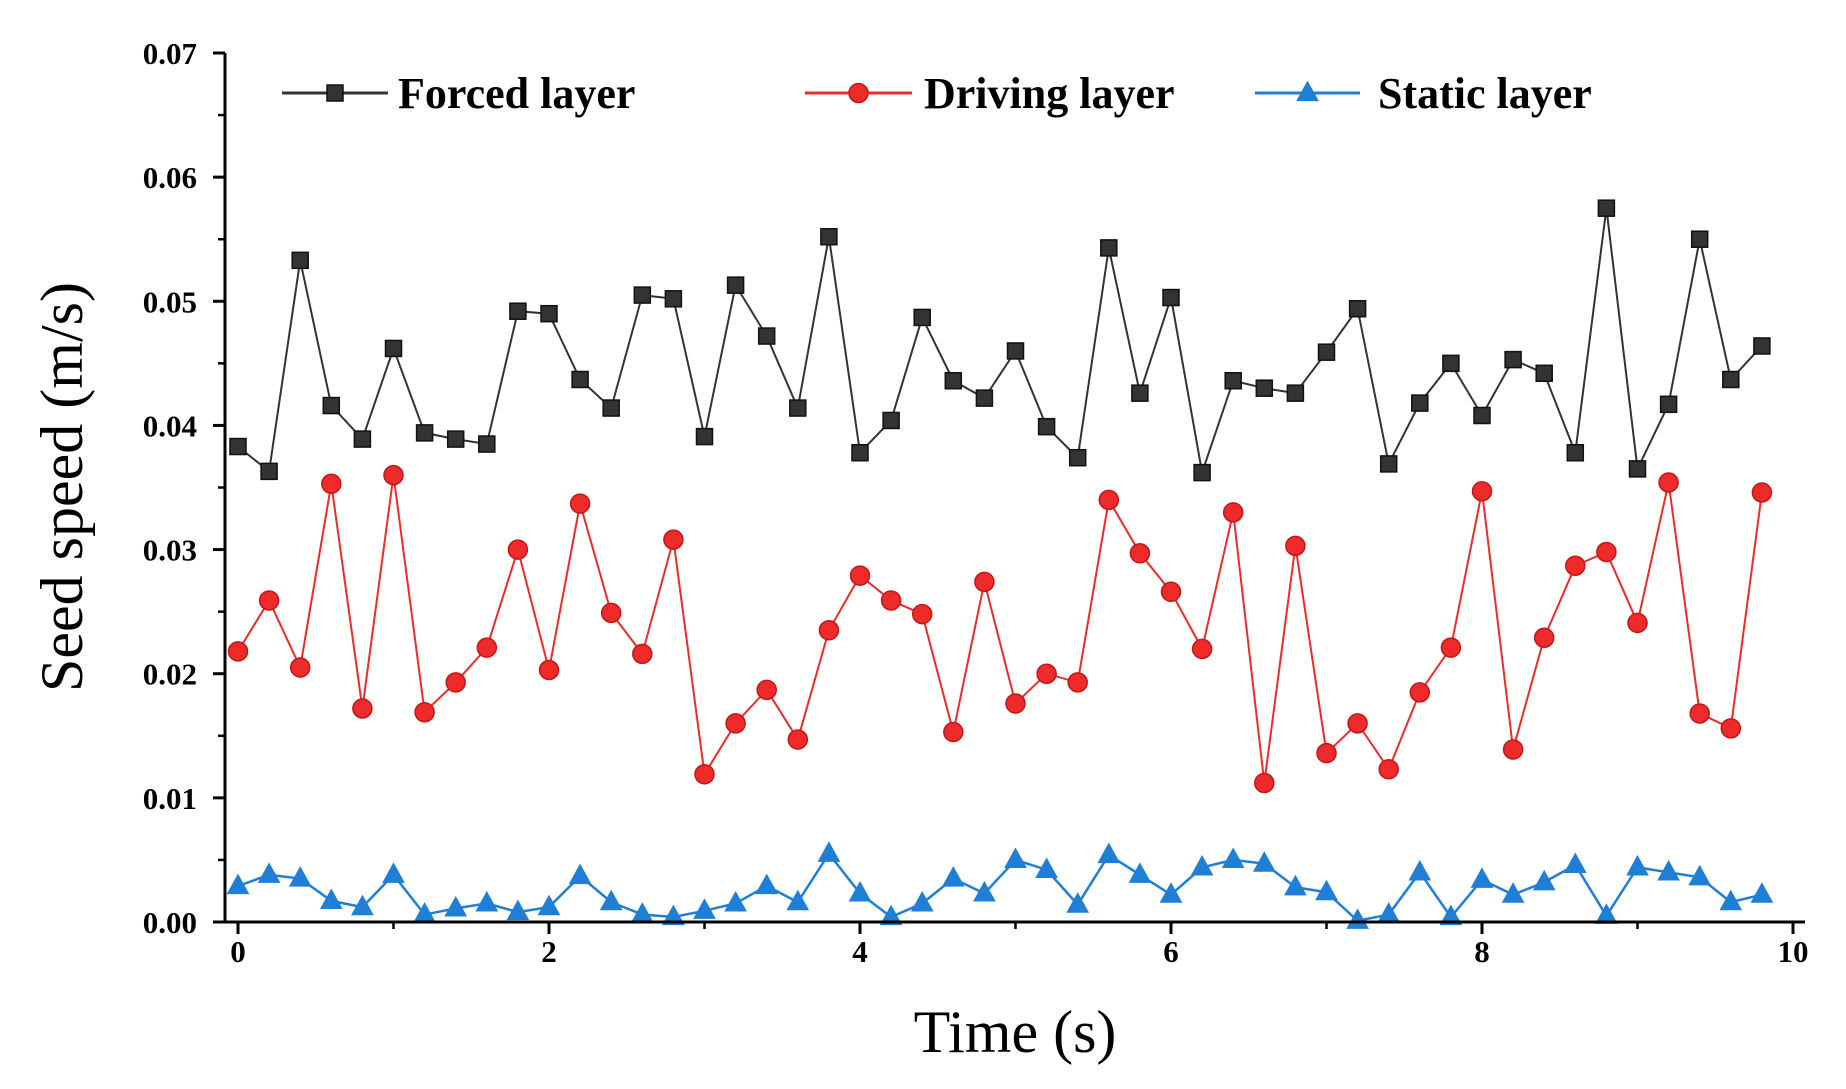 This screenshot has width=1846, height=1089. Describe the element at coordinates (170, 674) in the screenshot. I see `y-tick-label: 0.02` at that location.